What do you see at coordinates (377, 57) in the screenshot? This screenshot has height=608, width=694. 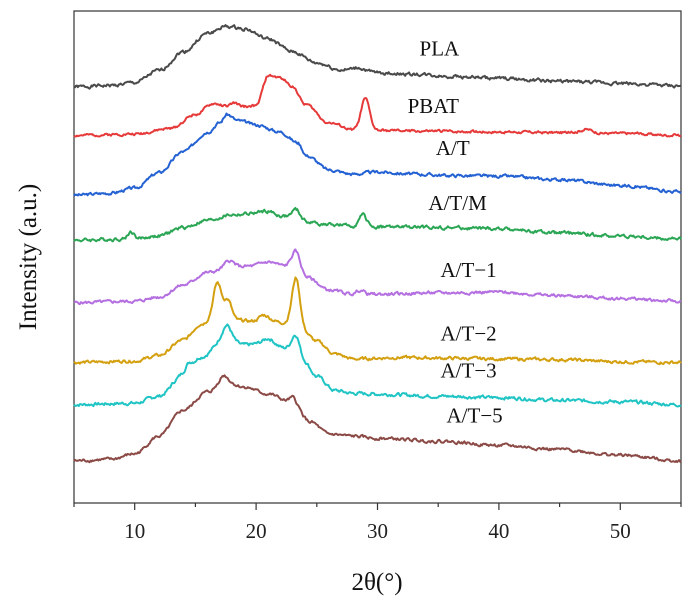 I see `series-line-pla` at bounding box center [377, 57].